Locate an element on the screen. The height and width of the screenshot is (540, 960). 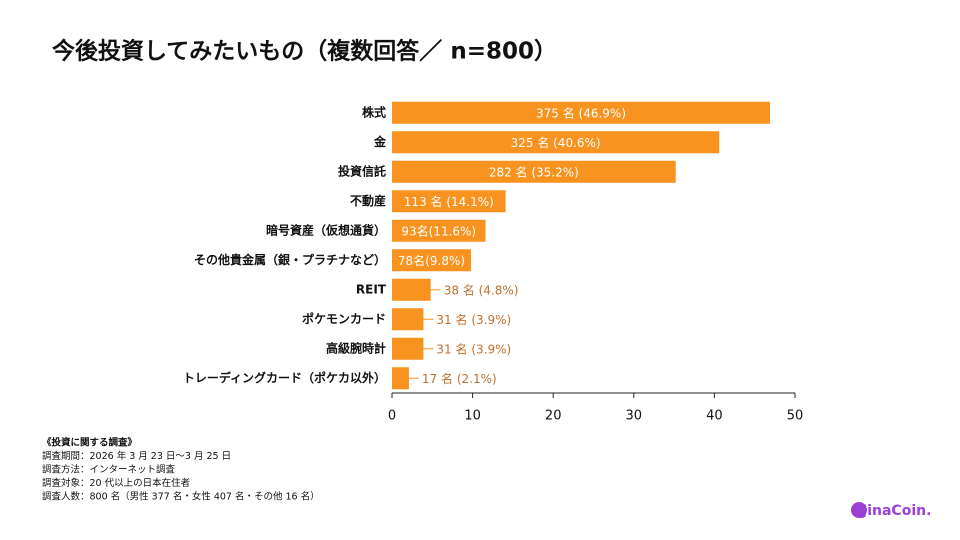
data-label: 93名(11.6%) is located at coordinates (438, 230).